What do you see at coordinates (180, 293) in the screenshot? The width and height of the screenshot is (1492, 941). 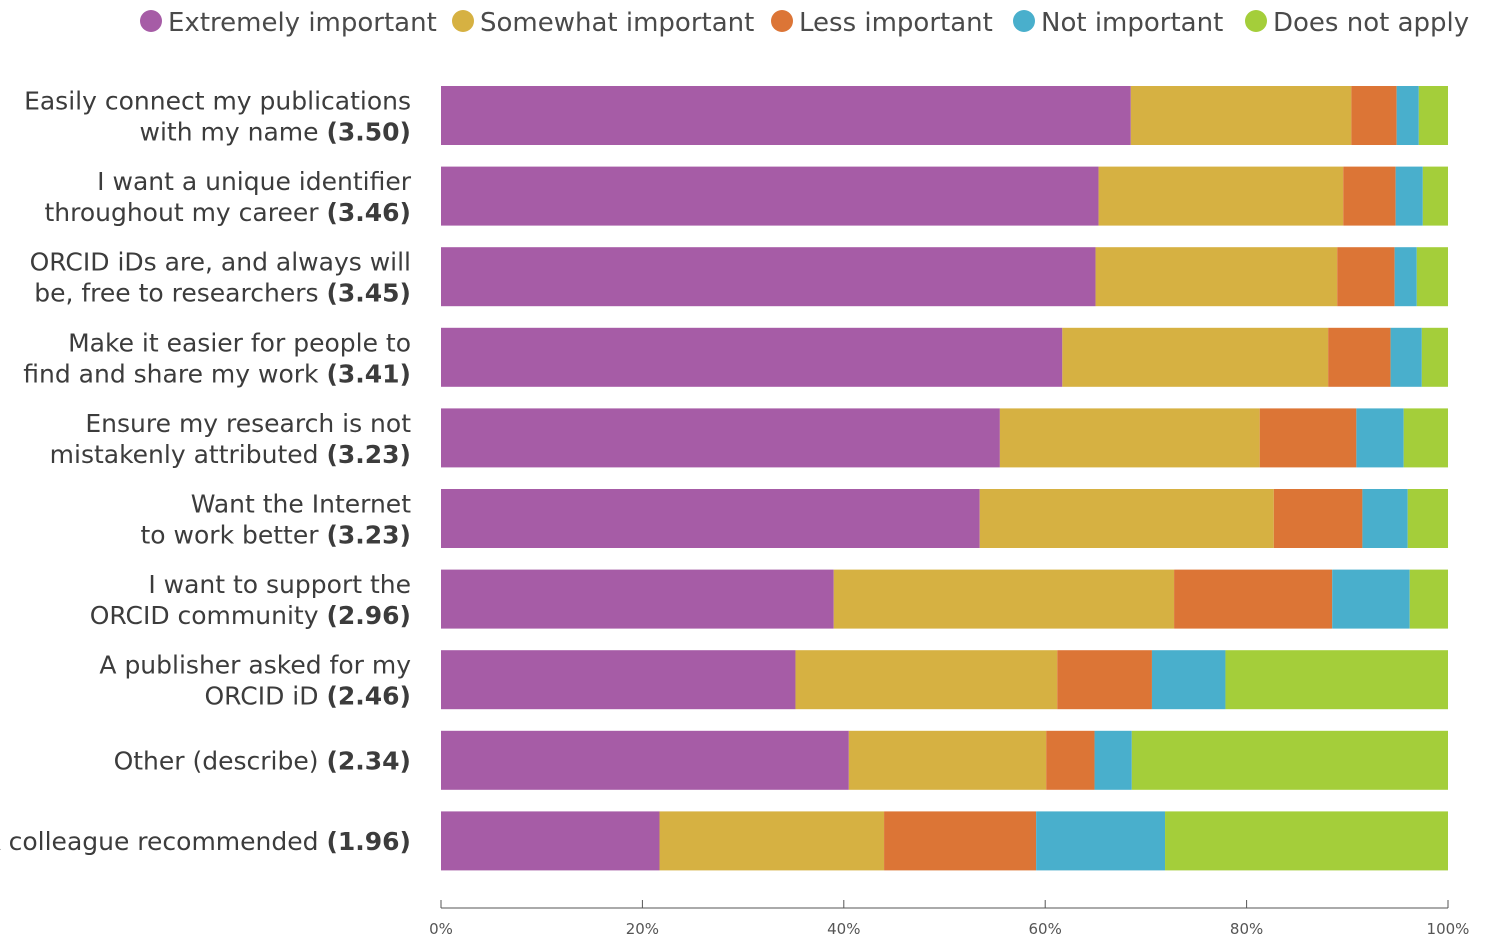 I see `category-label-text: be, free to researchers` at bounding box center [180, 293].